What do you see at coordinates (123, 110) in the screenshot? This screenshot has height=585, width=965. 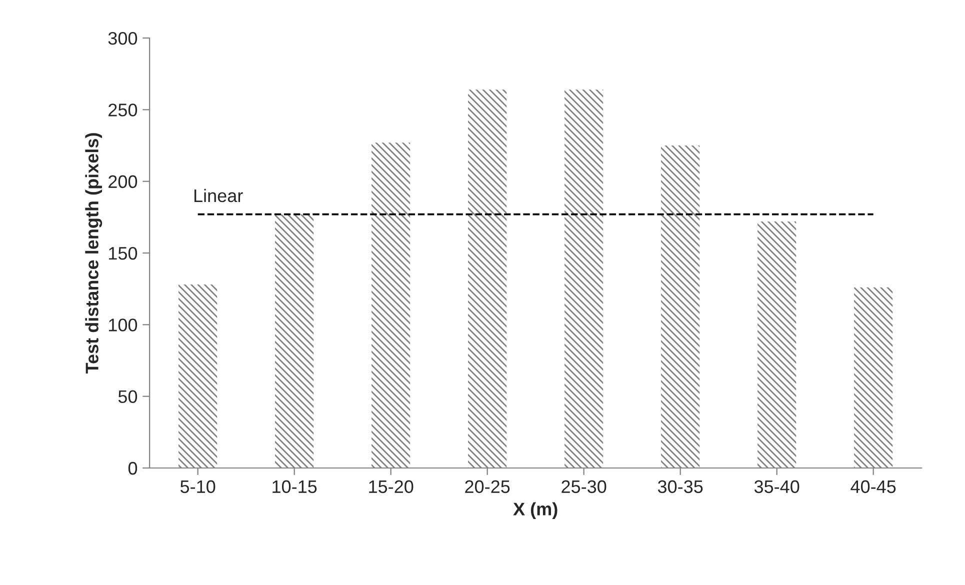 I see `y-tick-label: 250` at bounding box center [123, 110].